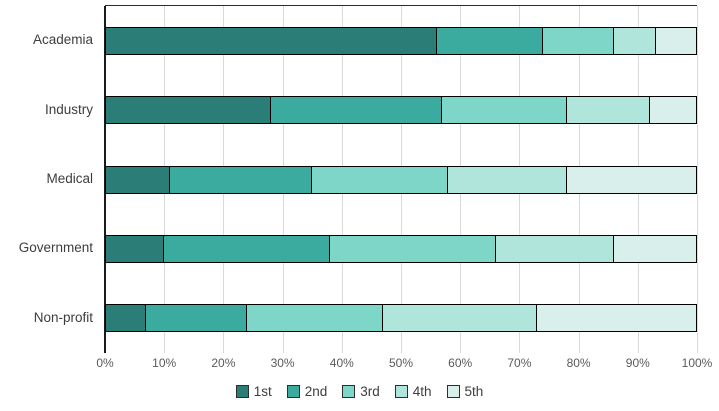 The height and width of the screenshot is (411, 719). I want to click on category-label: Medical, so click(69, 179).